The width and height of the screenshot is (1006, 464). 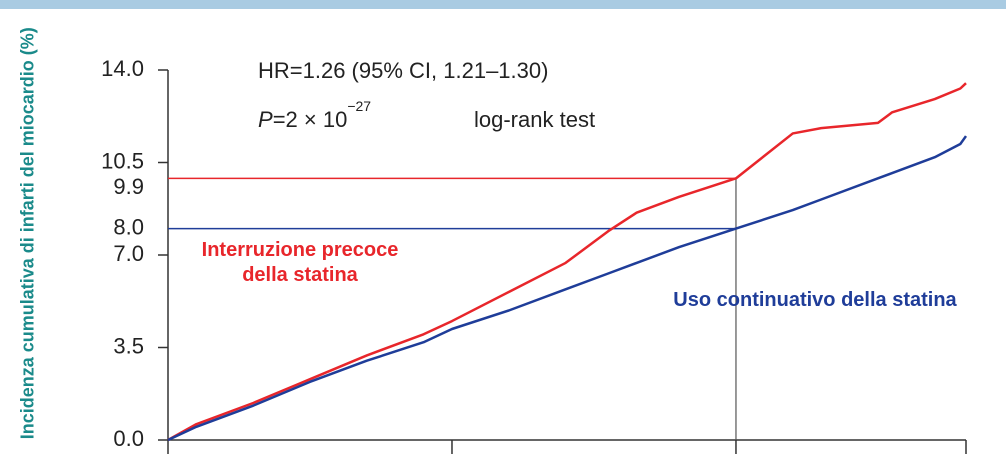 What do you see at coordinates (128, 226) in the screenshot?
I see `reference-label: 8.0` at bounding box center [128, 226].